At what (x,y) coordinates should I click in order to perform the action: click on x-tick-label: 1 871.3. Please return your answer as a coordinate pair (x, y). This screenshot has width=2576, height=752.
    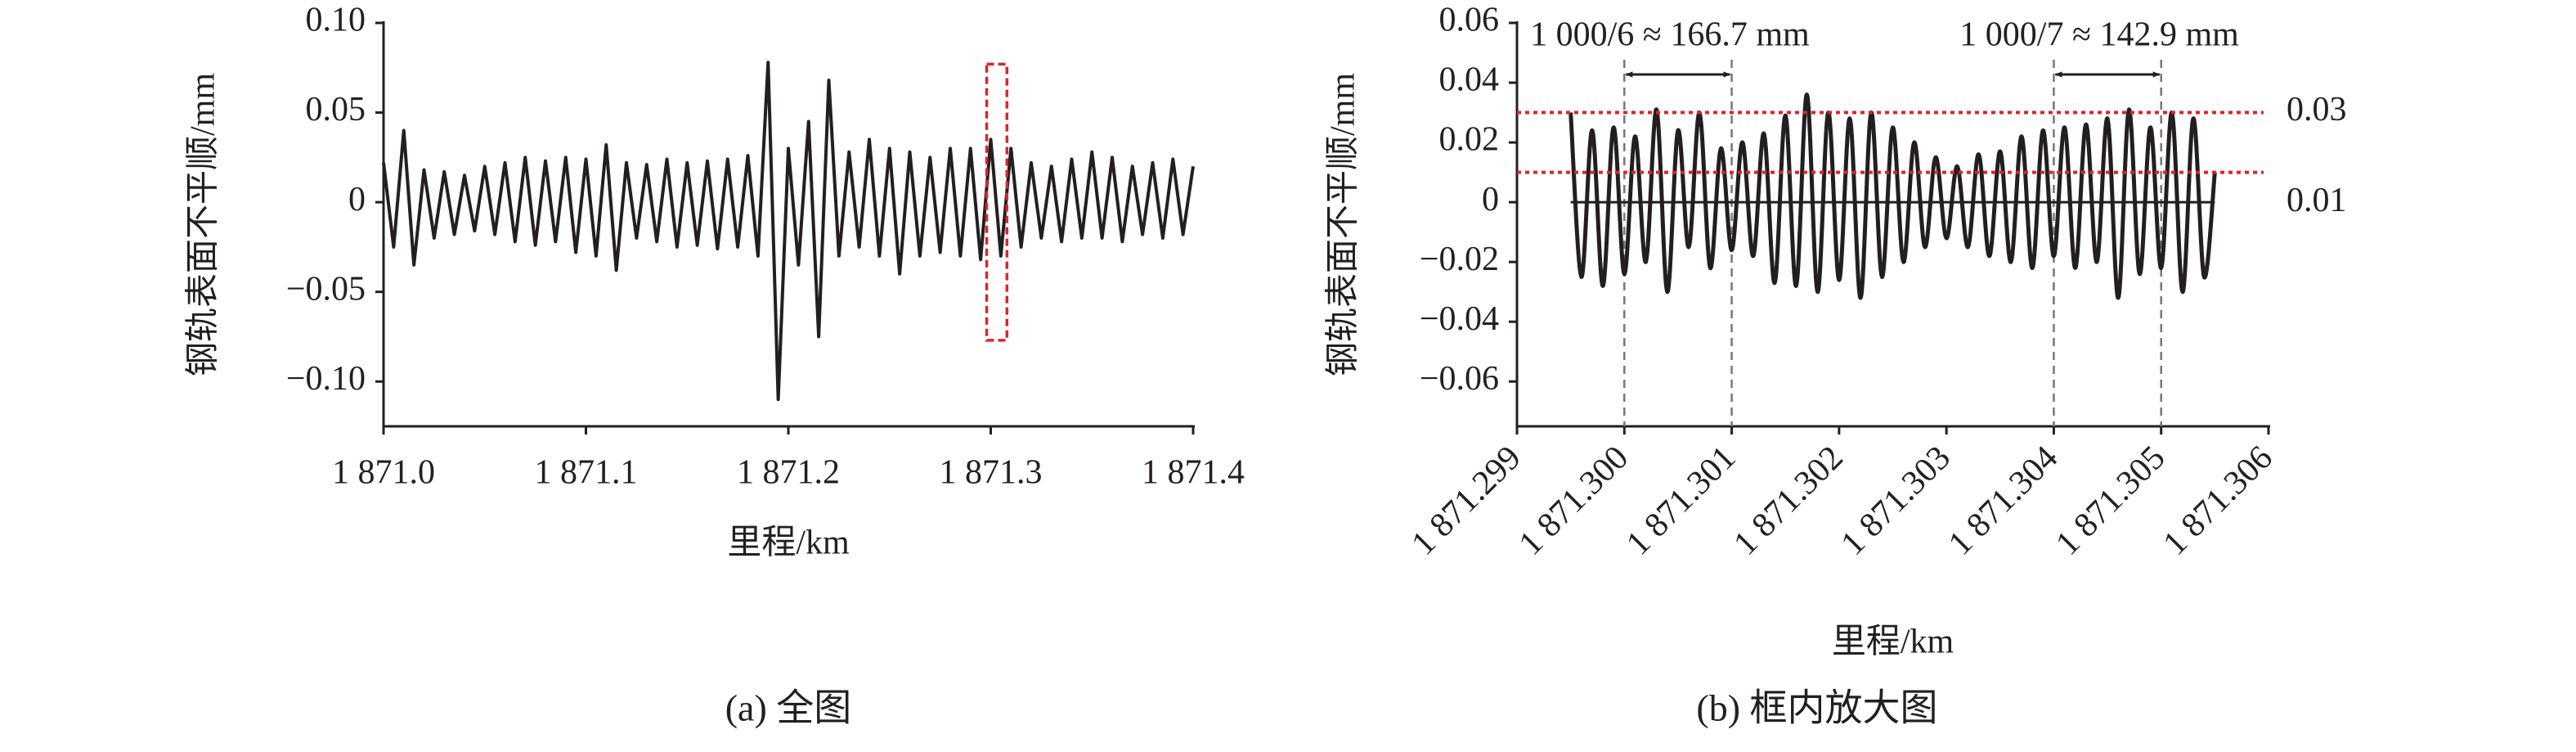
    Looking at the image, I should click on (991, 473).